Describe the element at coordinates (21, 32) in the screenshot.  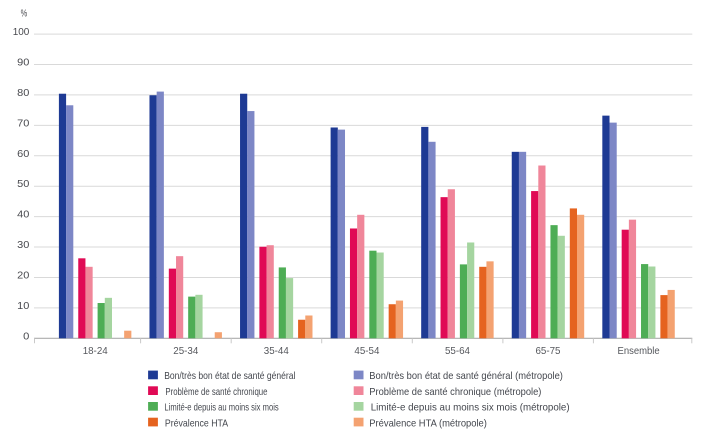
I see `svg-text: 100` at that location.